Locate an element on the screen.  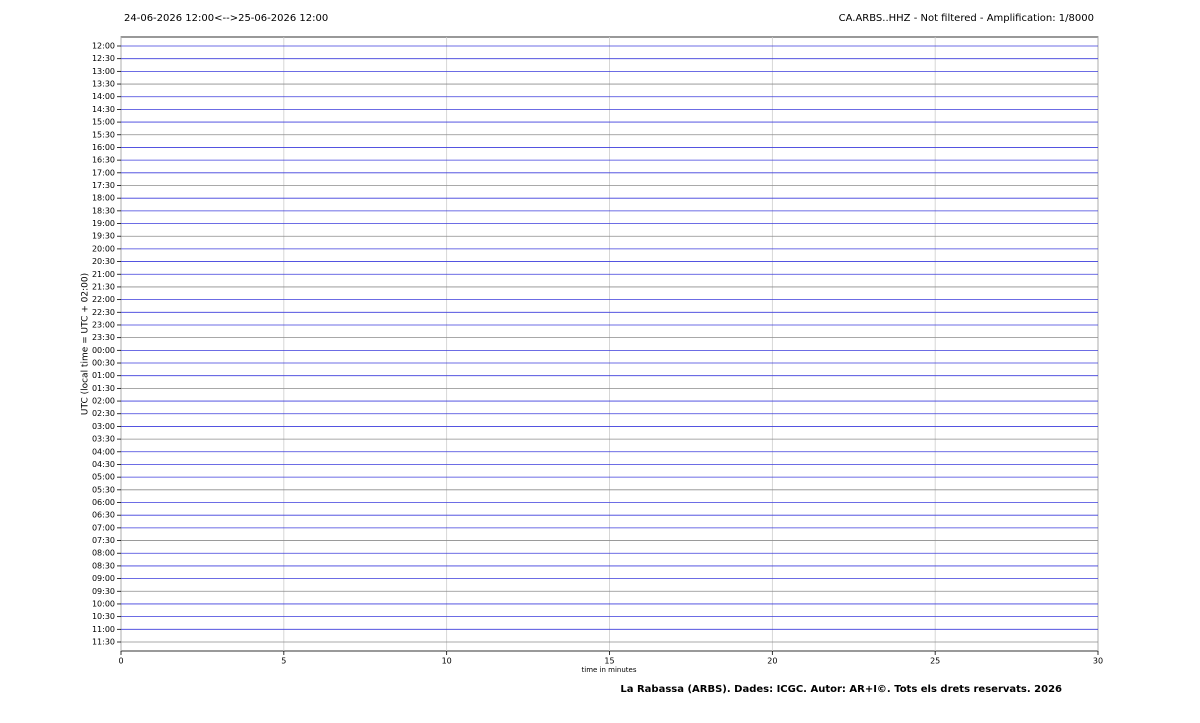
y-tick-label: 06:30 is located at coordinates (103, 515).